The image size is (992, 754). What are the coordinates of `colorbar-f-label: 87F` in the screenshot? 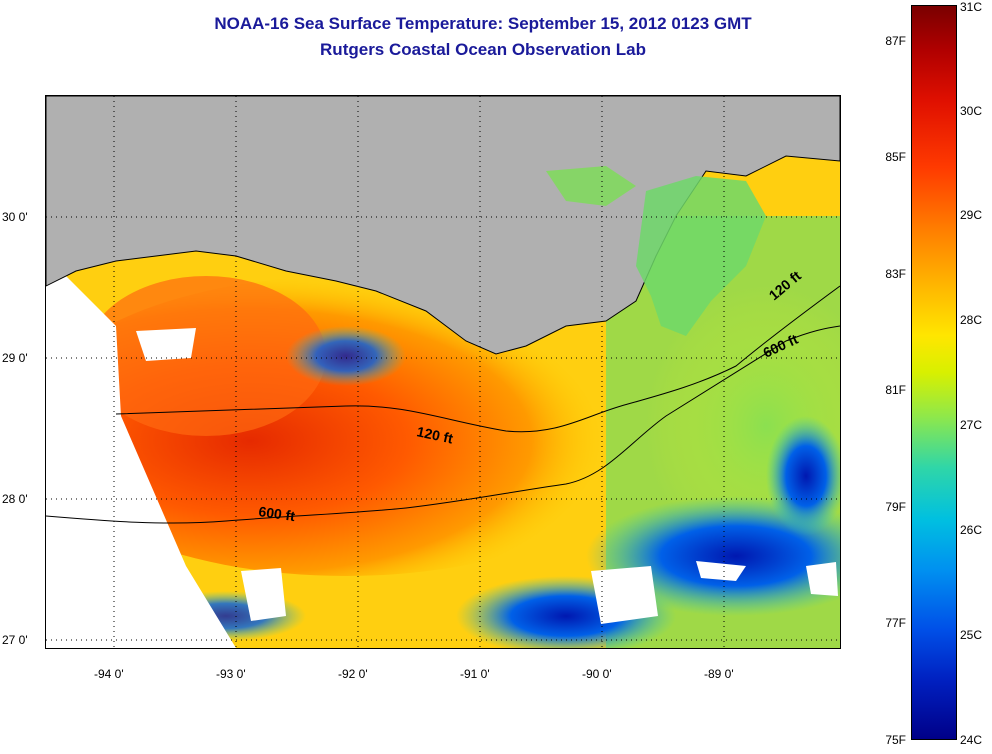 It's located at (895, 41).